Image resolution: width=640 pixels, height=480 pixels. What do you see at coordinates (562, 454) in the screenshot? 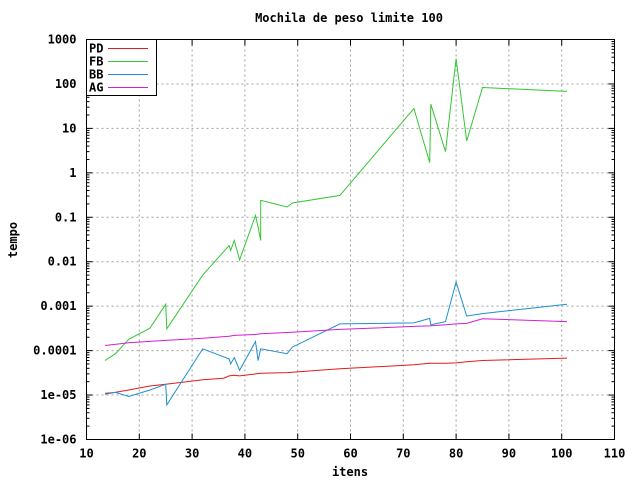
I see `x-tick-label: 100` at bounding box center [562, 454].